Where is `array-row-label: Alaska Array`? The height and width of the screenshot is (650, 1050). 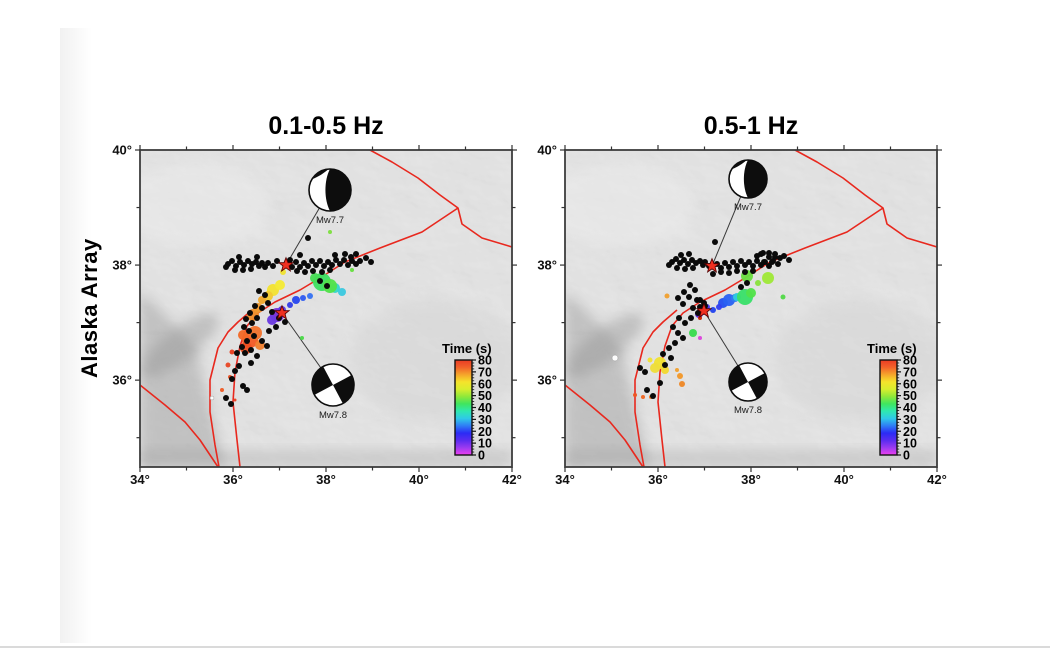
array-row-label: Alaska Array is located at coordinates (89, 308).